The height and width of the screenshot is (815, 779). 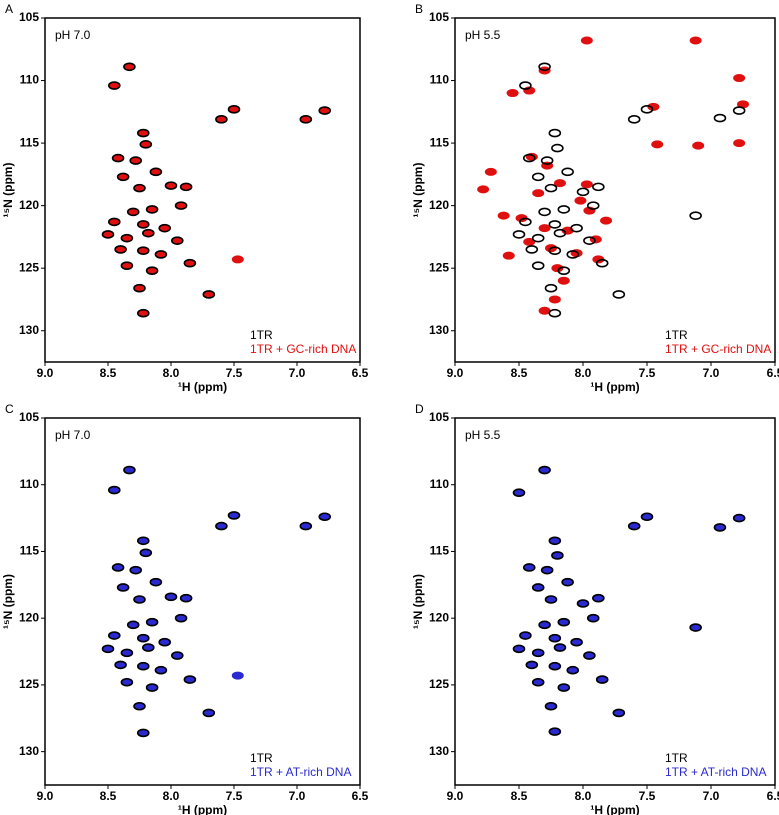 What do you see at coordinates (261, 335) in the screenshot?
I see `legend-entry: 1TR` at bounding box center [261, 335].